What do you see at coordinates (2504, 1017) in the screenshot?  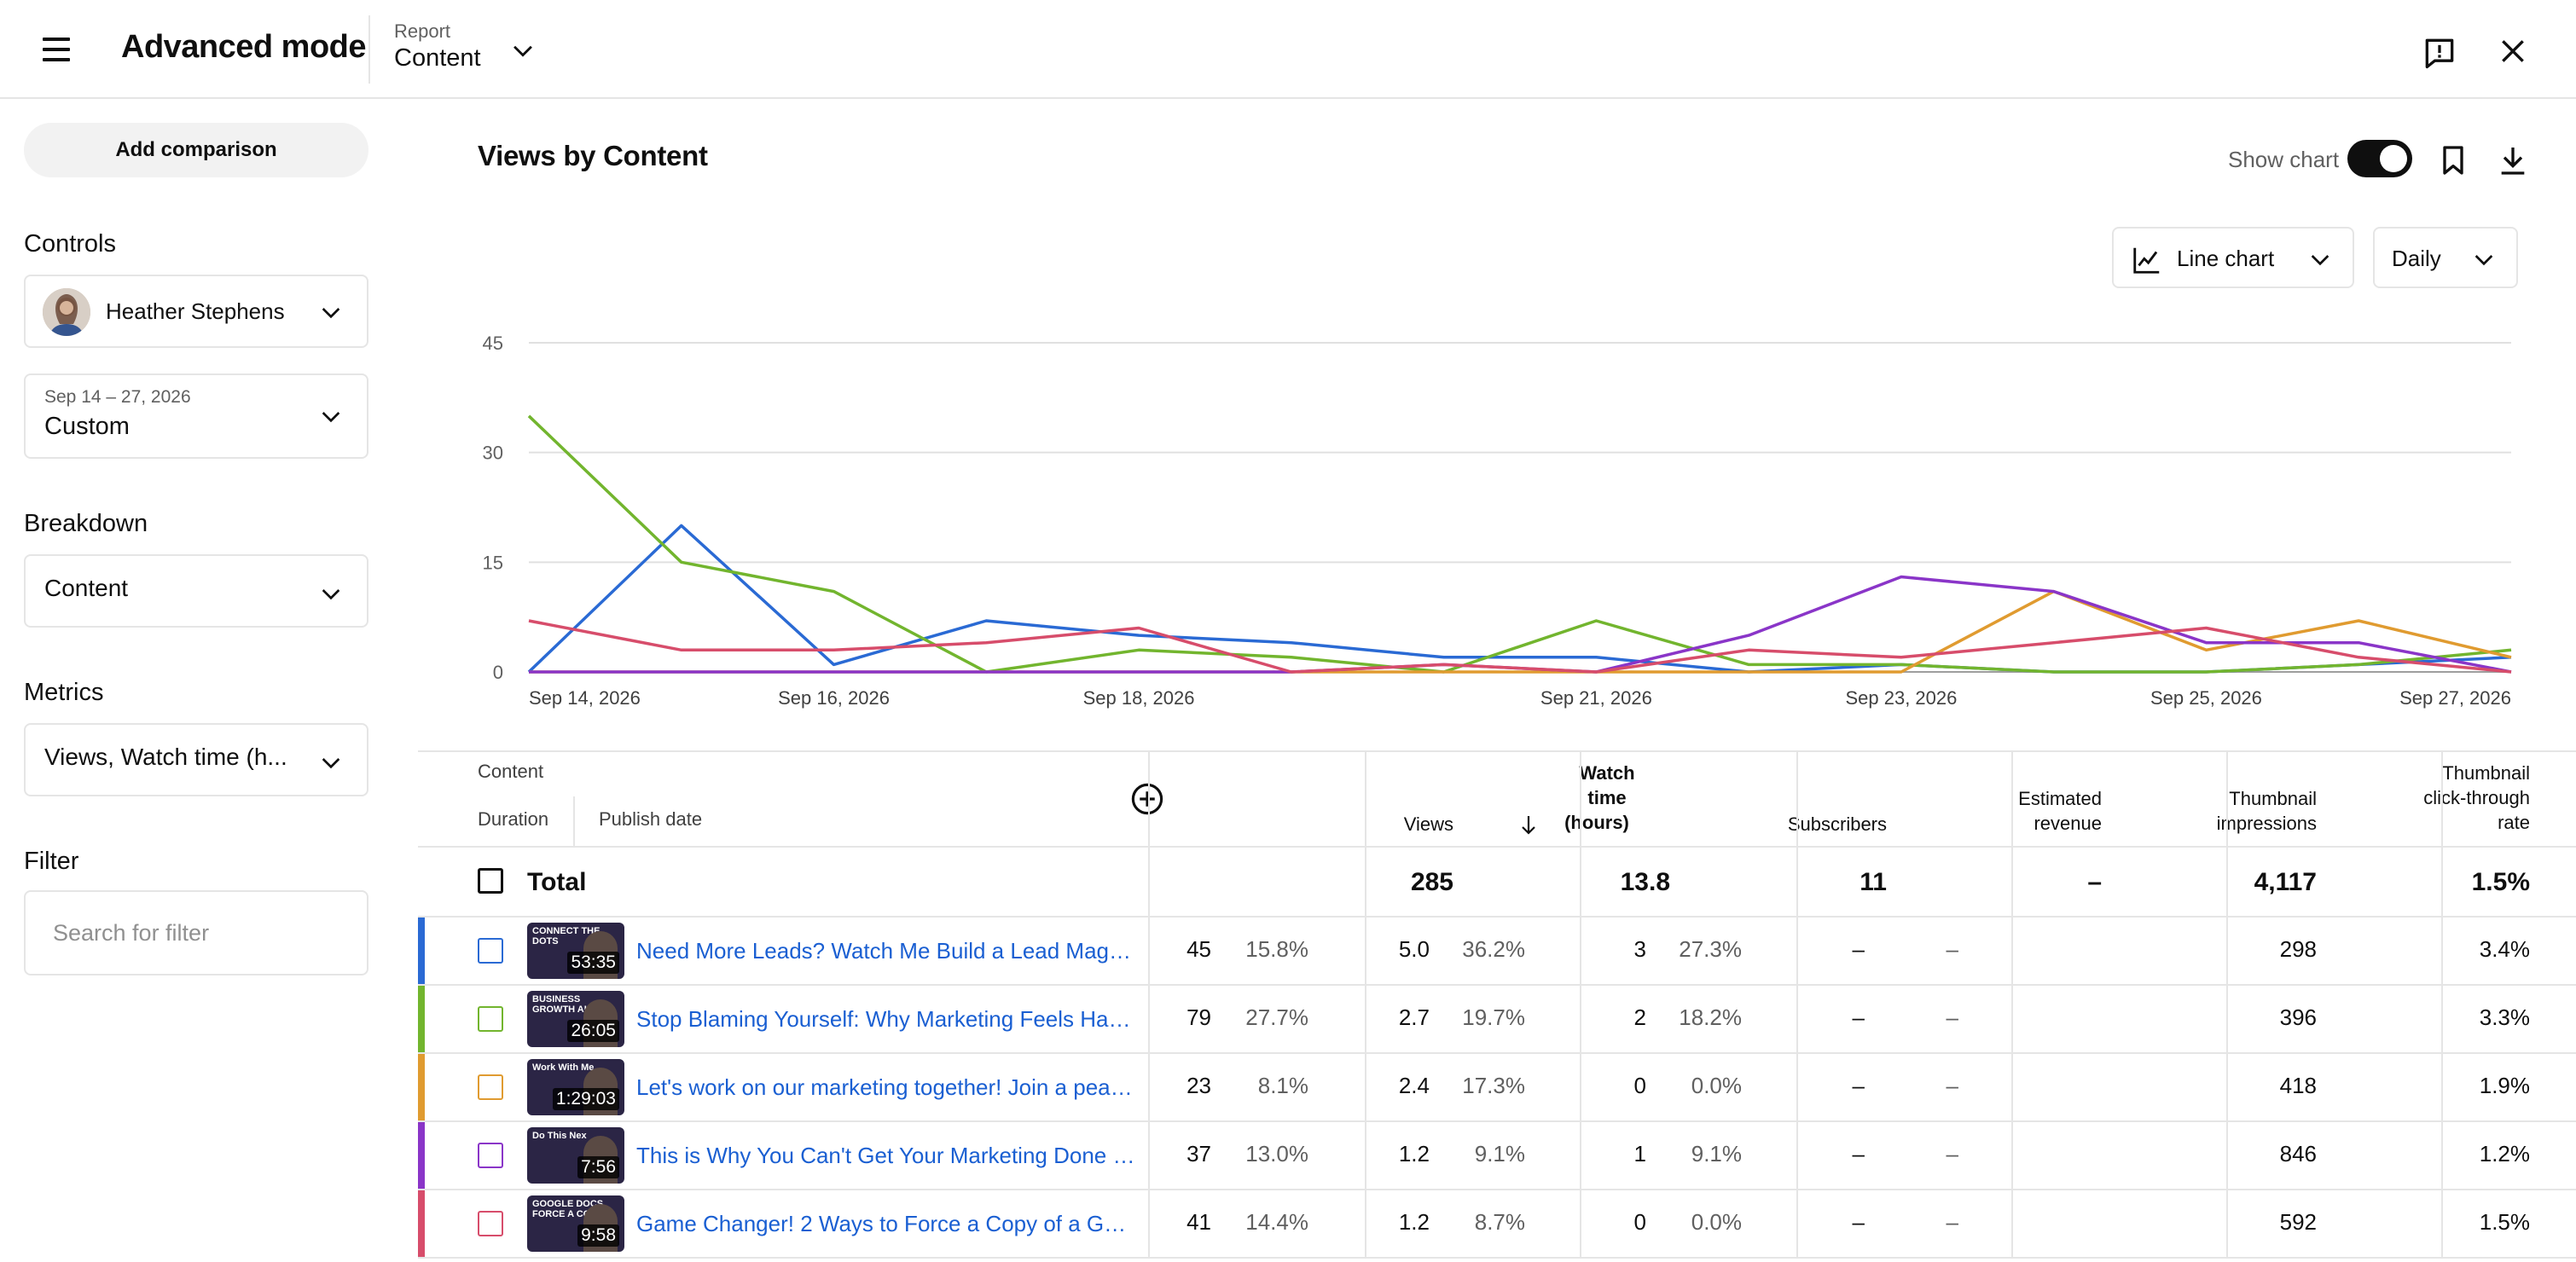 I see `row-ctr: 3.3%` at bounding box center [2504, 1017].